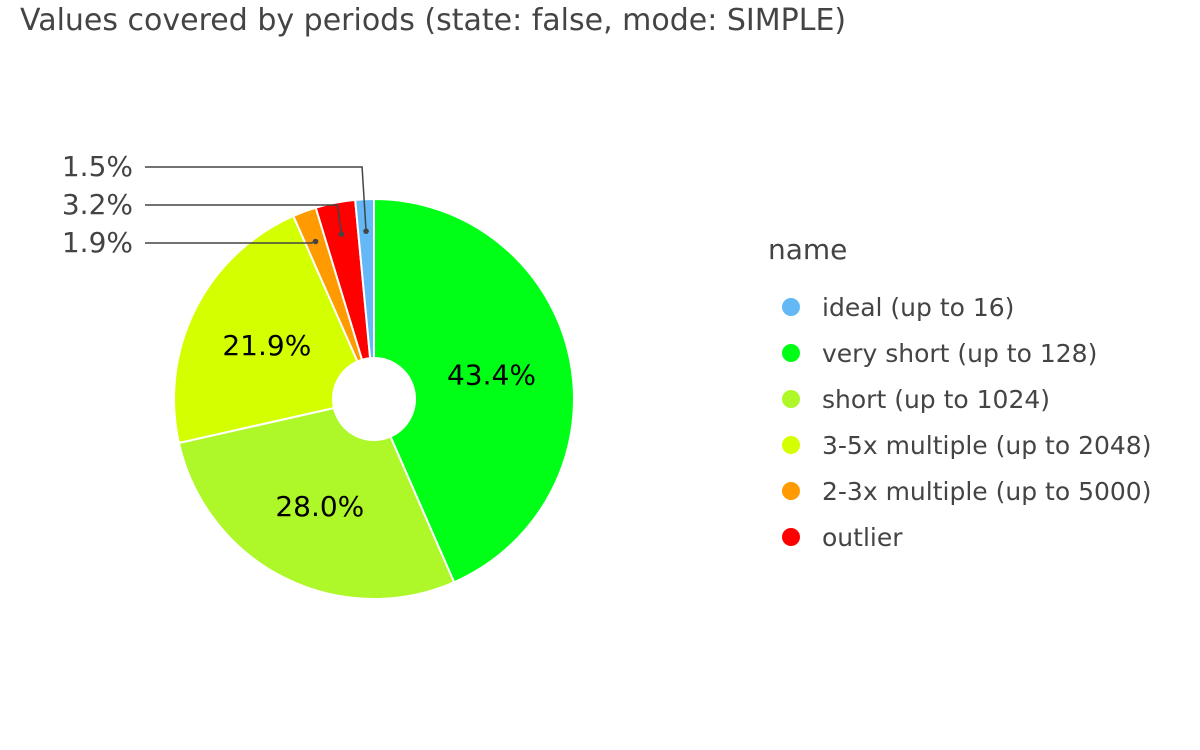 The height and width of the screenshot is (750, 1200). I want to click on legend-item-label: 2-3x multiple (up to 5000), so click(986, 491).